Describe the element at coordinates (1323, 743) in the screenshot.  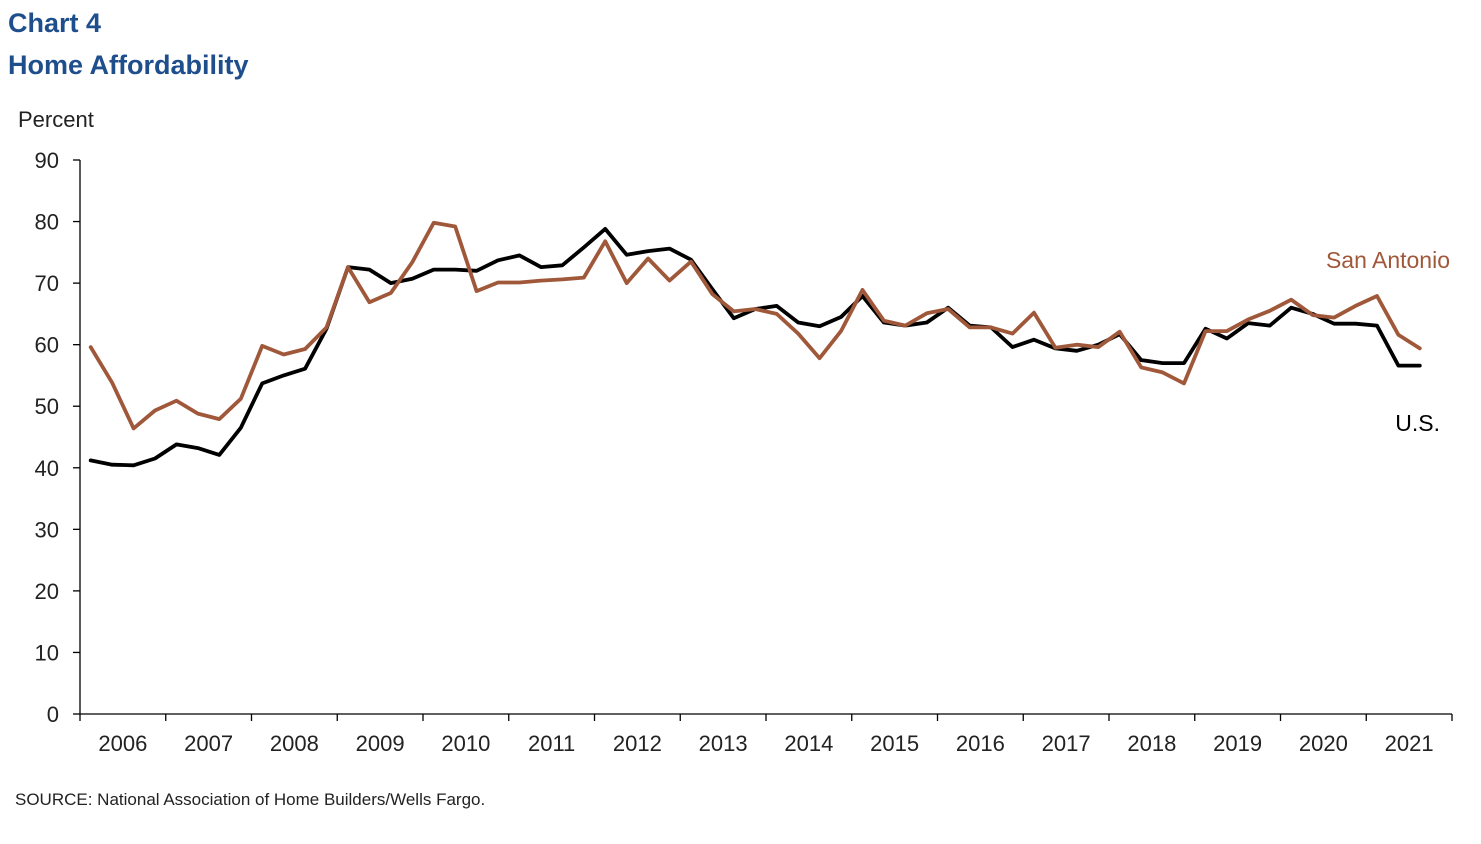
I see `x-tick-label: 2020` at that location.